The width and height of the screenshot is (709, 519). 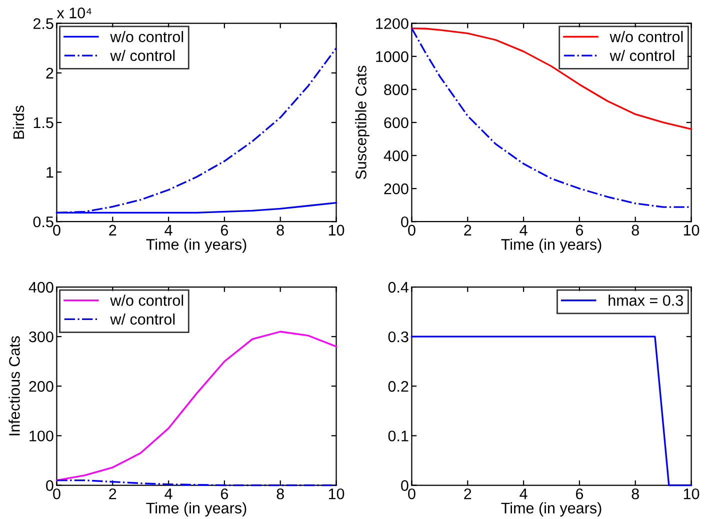 What do you see at coordinates (392, 56) in the screenshot?
I see `y-tick-label: 1000` at bounding box center [392, 56].